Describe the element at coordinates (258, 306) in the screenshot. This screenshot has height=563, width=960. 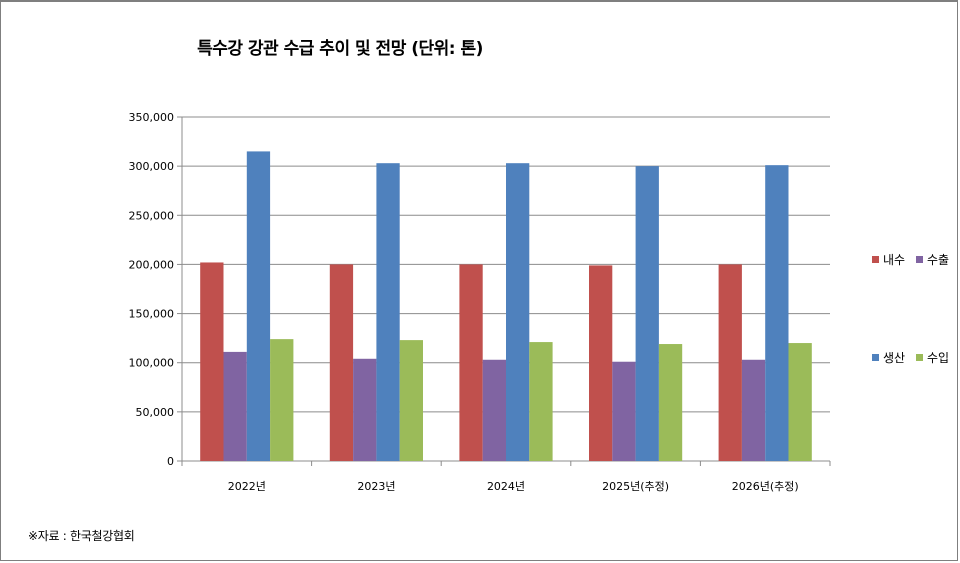
I see `bar-생산-0` at that location.